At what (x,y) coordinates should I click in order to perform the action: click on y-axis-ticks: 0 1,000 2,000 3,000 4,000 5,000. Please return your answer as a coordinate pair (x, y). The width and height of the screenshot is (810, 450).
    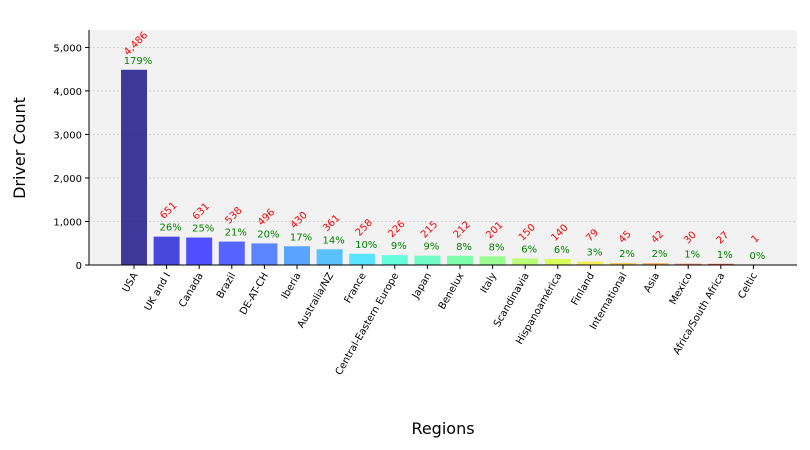
    Looking at the image, I should click on (71, 157).